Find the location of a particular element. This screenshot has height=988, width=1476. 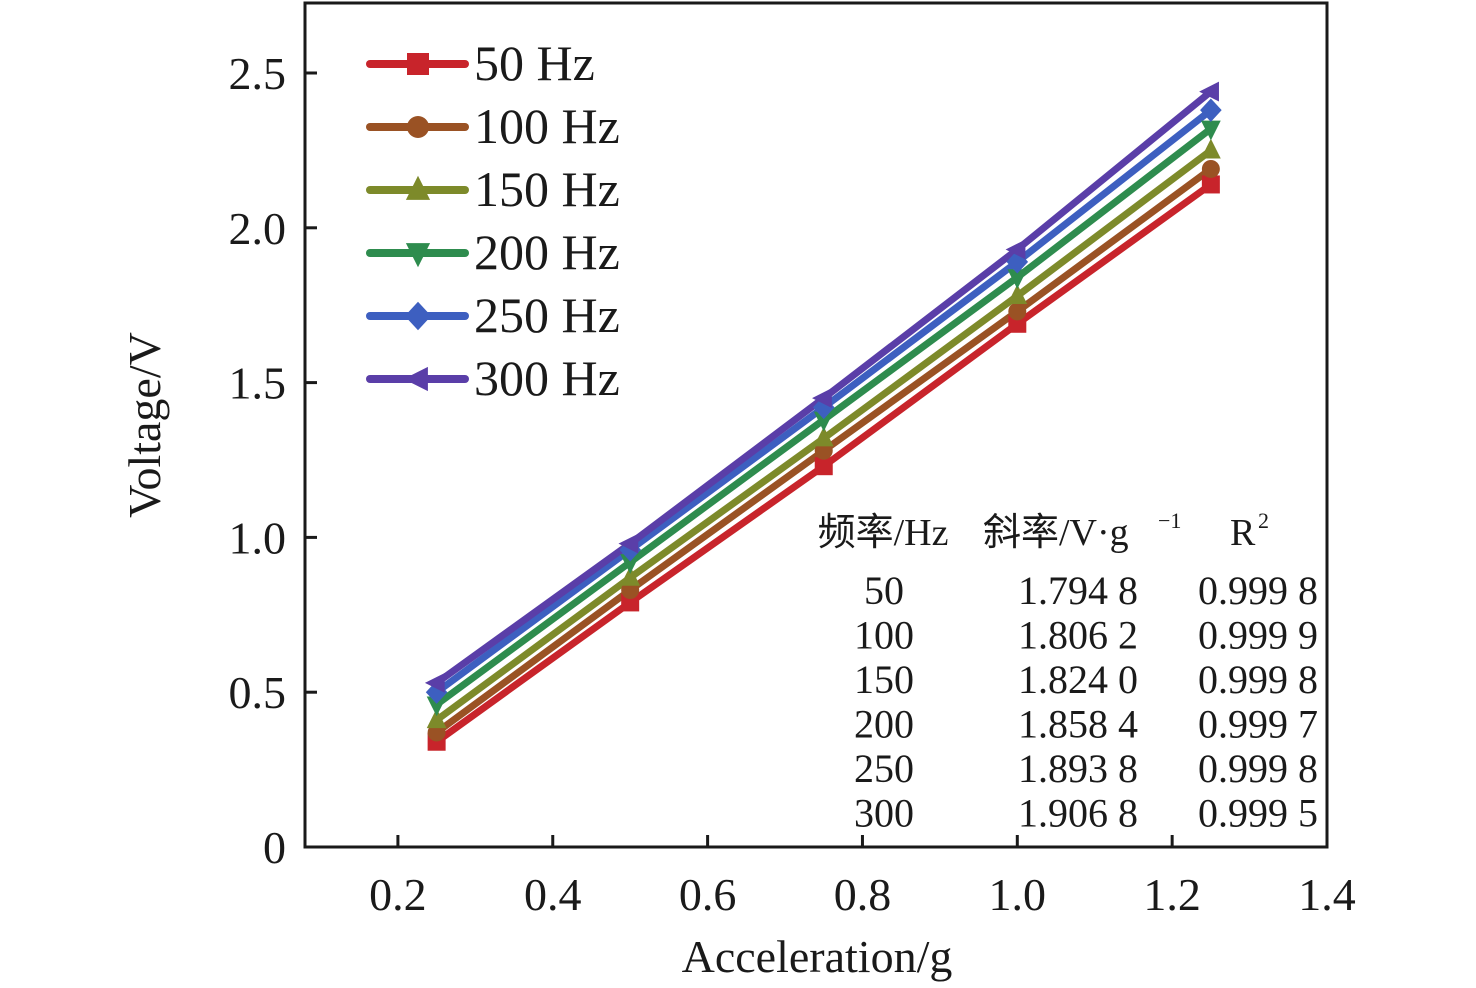

table-header-slope: 斜率/V·g is located at coordinates (1056, 533).